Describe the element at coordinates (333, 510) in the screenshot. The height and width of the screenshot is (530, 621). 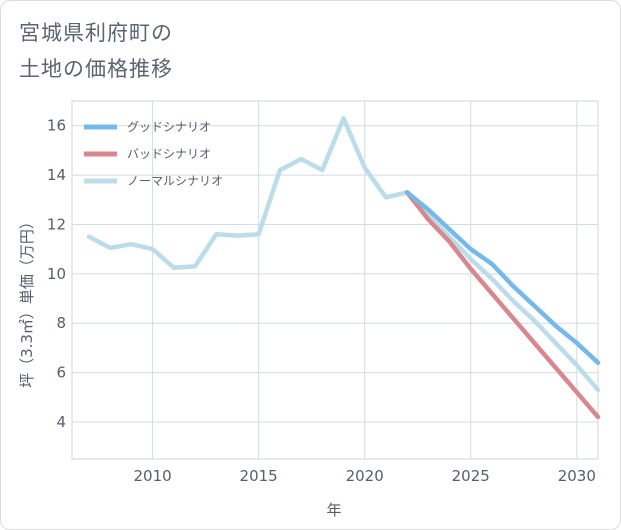
I see `x-axis-label: 年` at that location.